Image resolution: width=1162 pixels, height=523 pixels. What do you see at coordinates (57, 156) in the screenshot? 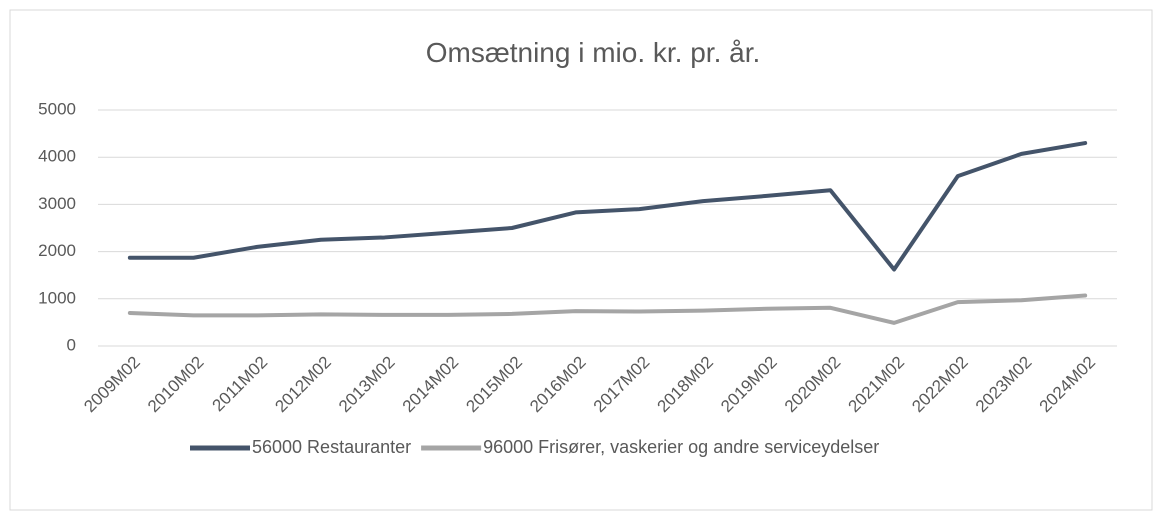
I see `y-tick-label: 4000` at bounding box center [57, 156].